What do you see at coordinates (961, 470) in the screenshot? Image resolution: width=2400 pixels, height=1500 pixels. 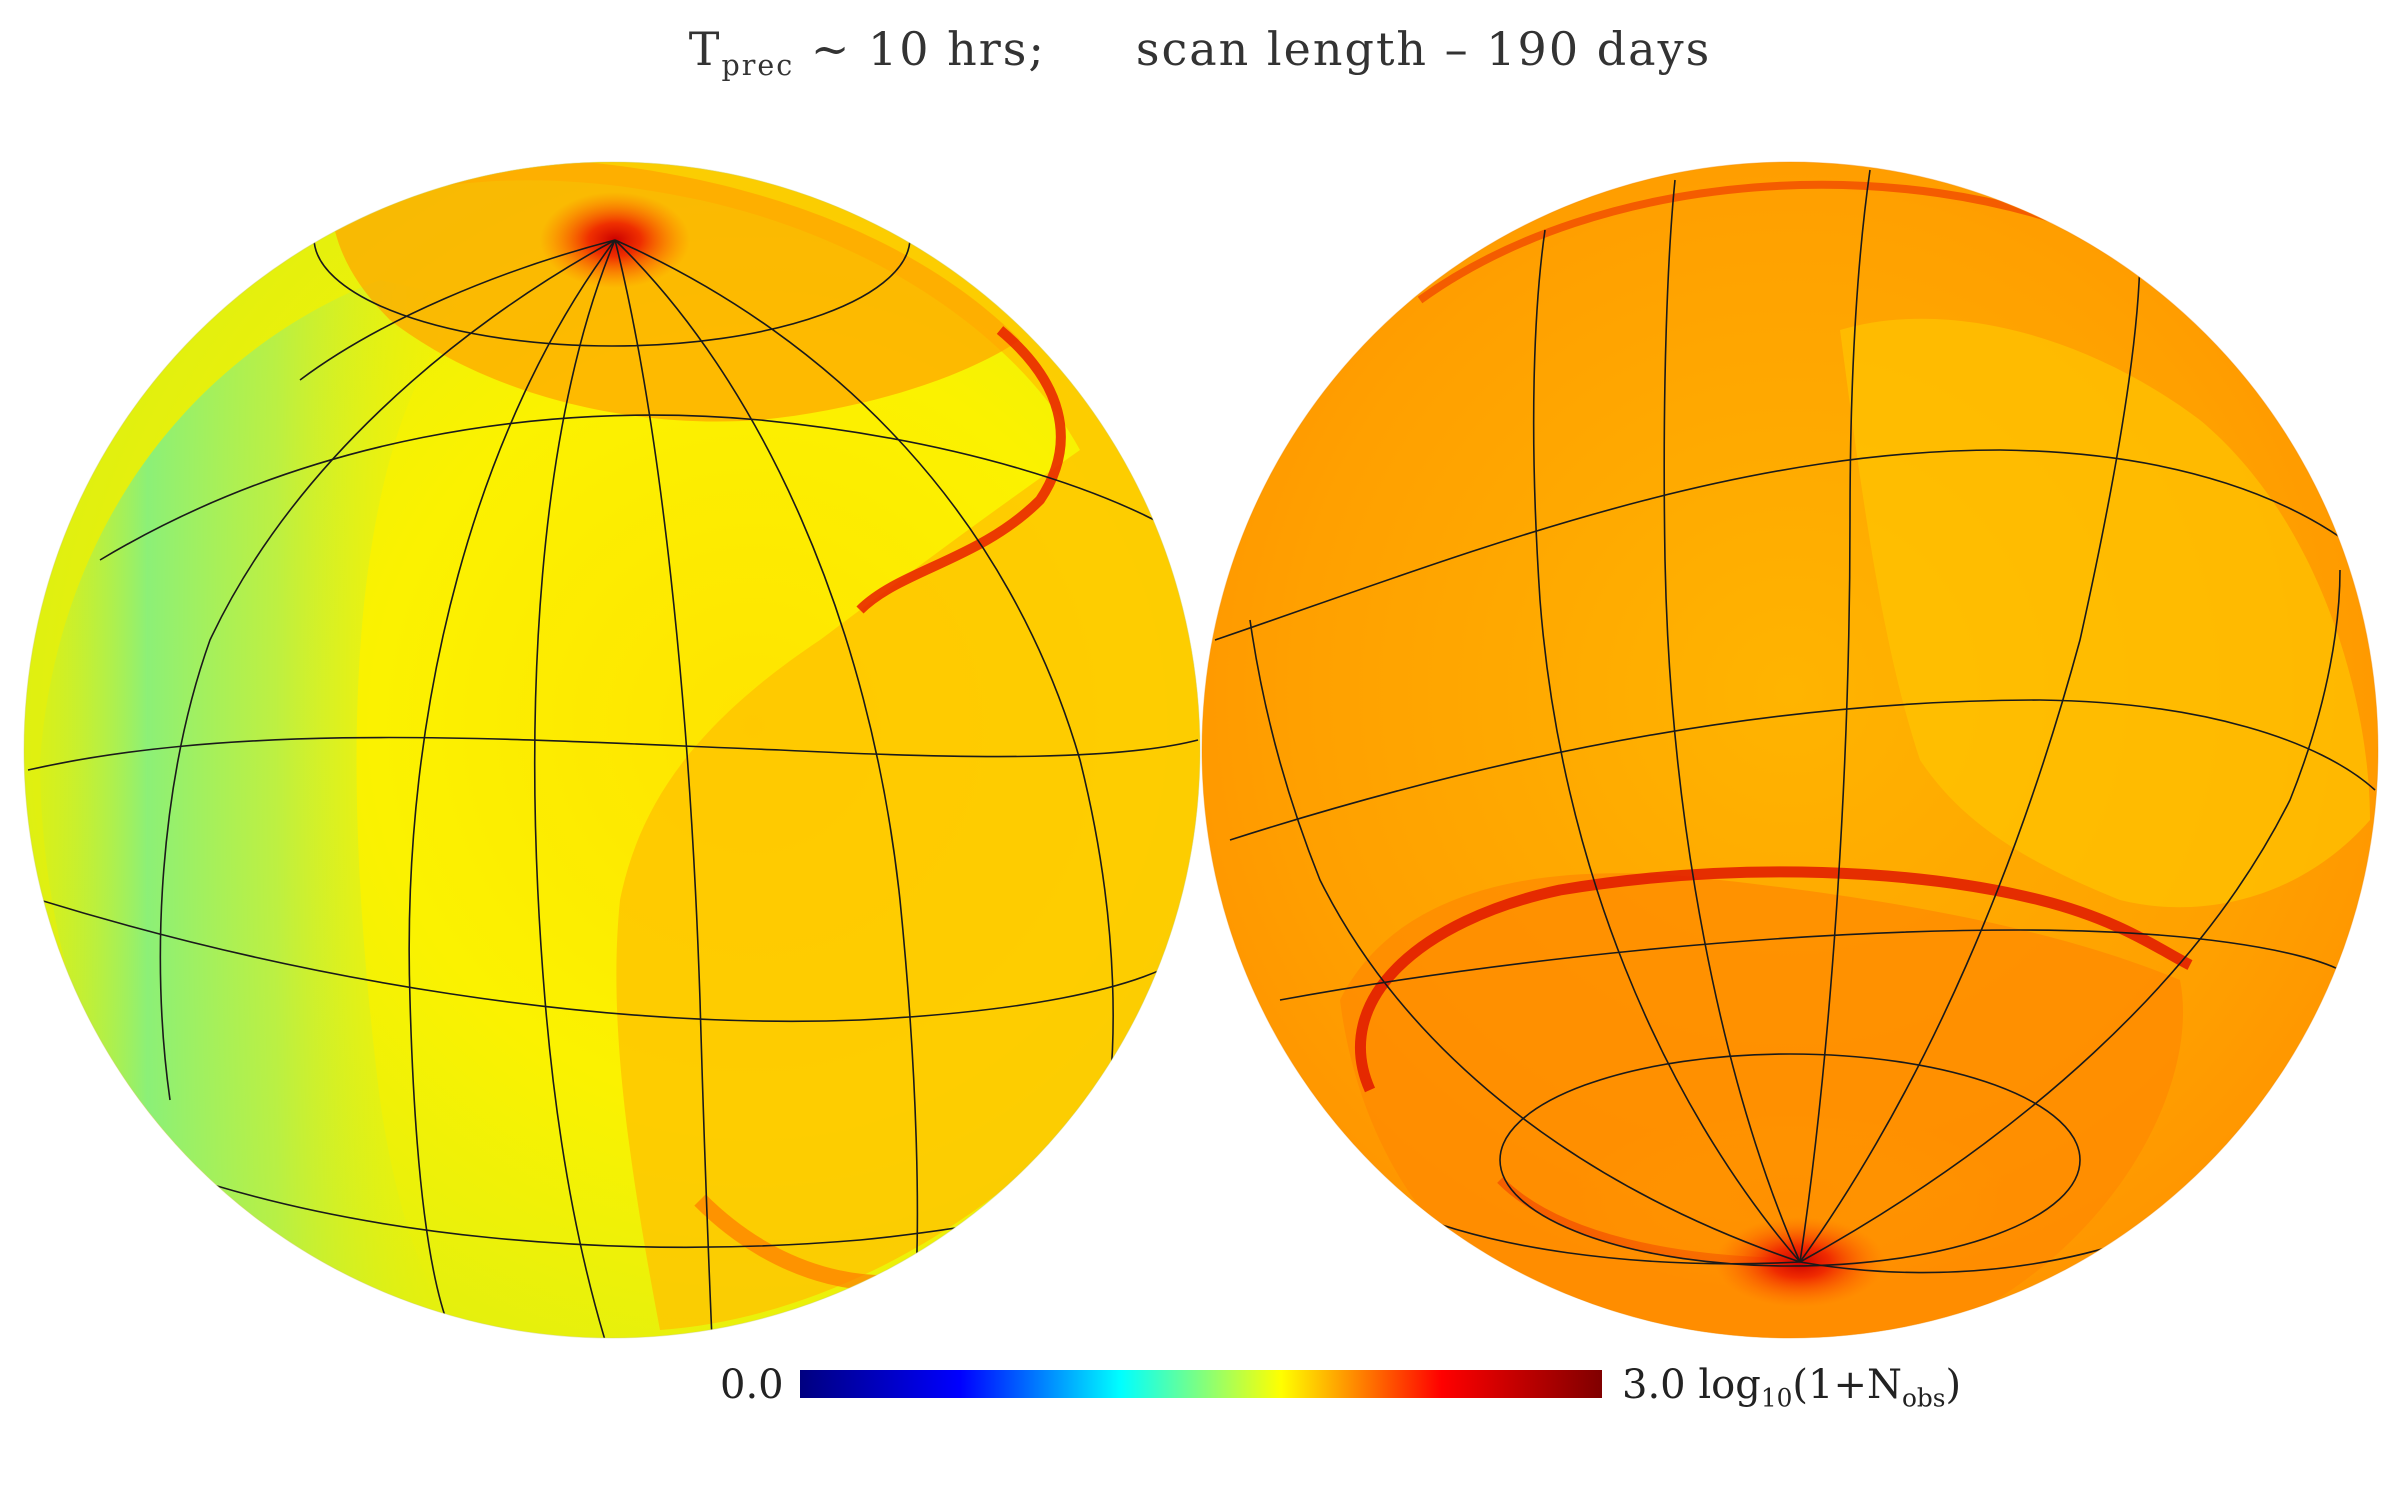 I see `left-caustic-curve` at bounding box center [961, 470].